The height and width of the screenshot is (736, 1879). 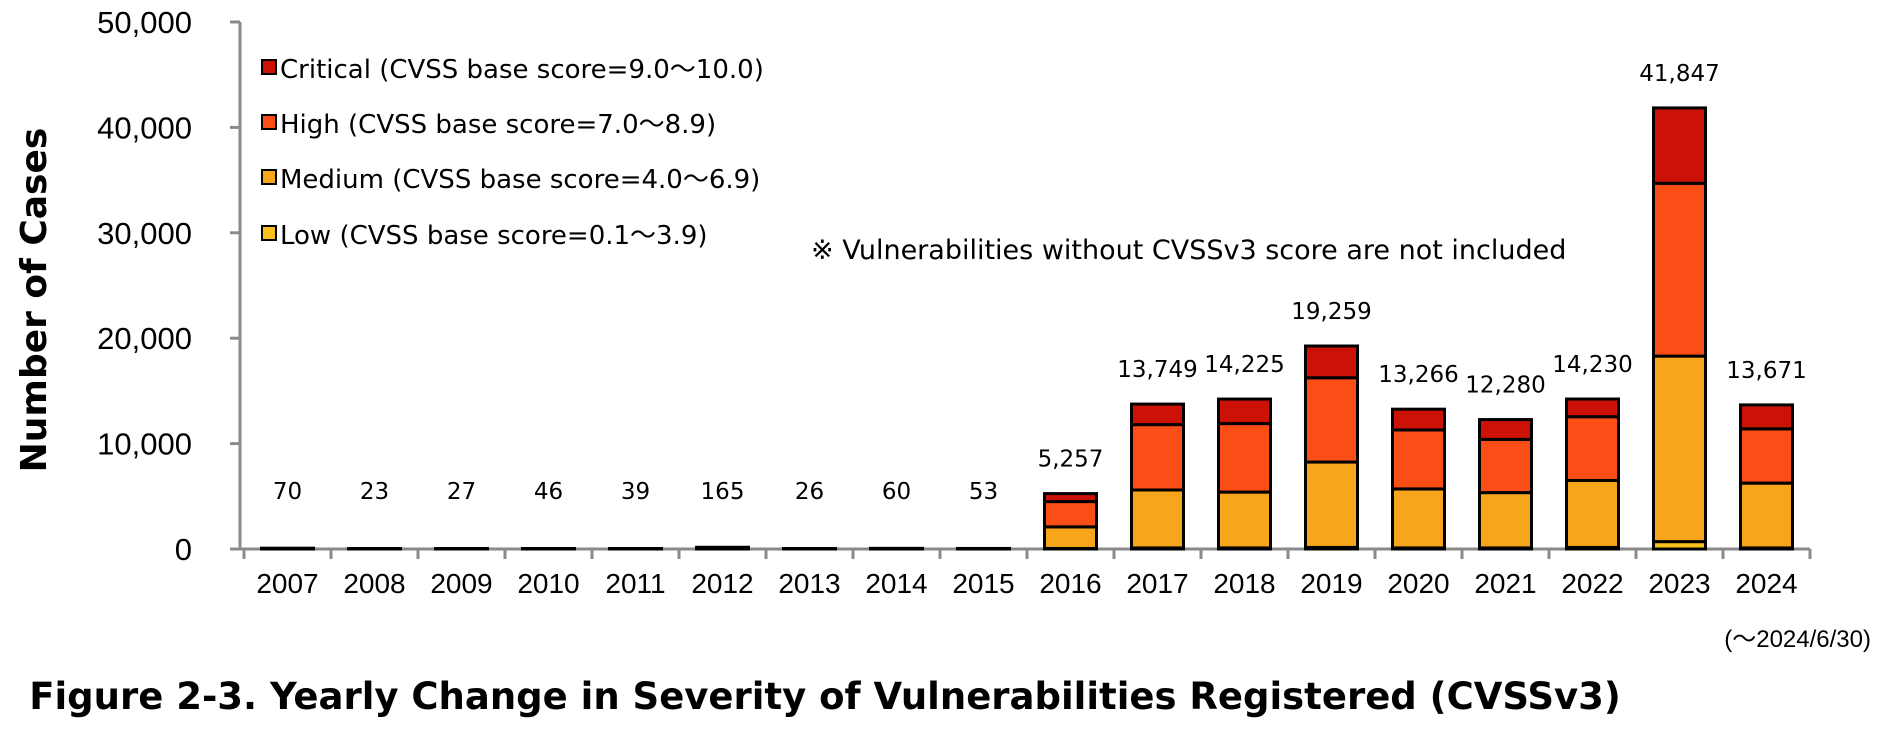 What do you see at coordinates (1418, 459) in the screenshot?
I see `bar-segment-high-2020` at bounding box center [1418, 459].